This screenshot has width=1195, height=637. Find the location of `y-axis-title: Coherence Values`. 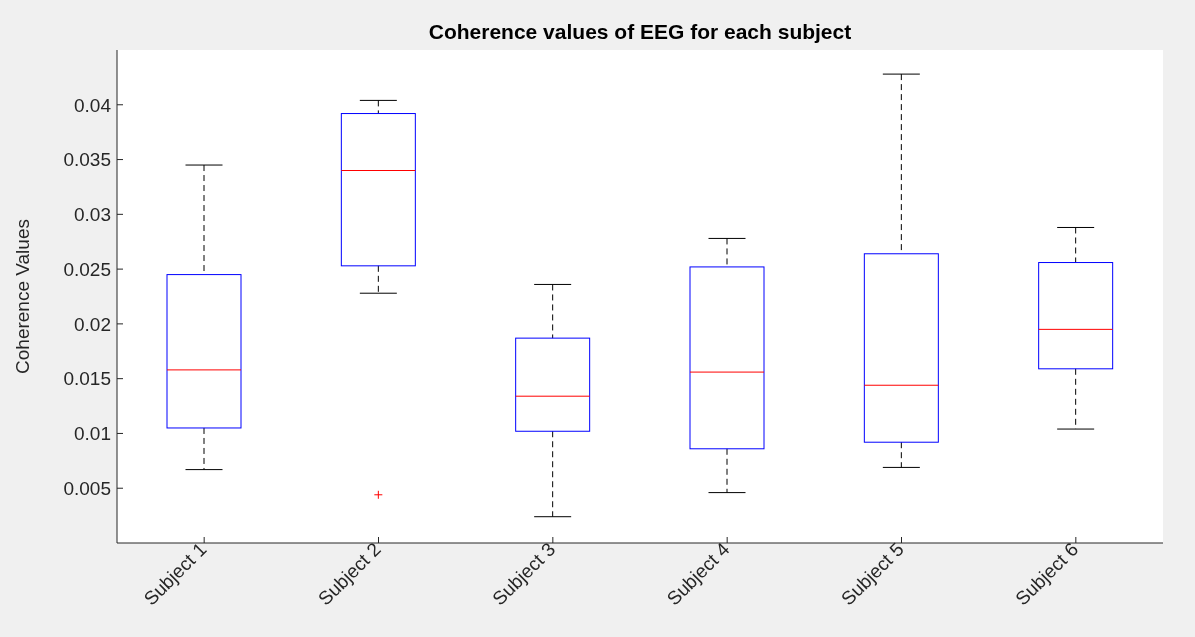

y-axis-title: Coherence Values is located at coordinates (22, 296).